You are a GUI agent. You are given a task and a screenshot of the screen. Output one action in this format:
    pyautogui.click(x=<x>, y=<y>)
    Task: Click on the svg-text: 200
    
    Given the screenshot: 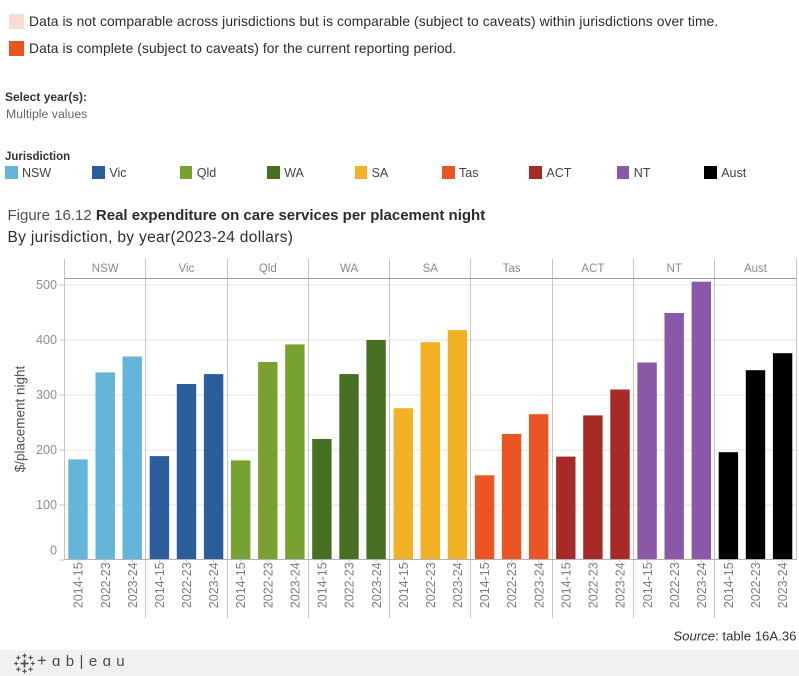 What is the action you would take?
    pyautogui.click(x=46, y=450)
    